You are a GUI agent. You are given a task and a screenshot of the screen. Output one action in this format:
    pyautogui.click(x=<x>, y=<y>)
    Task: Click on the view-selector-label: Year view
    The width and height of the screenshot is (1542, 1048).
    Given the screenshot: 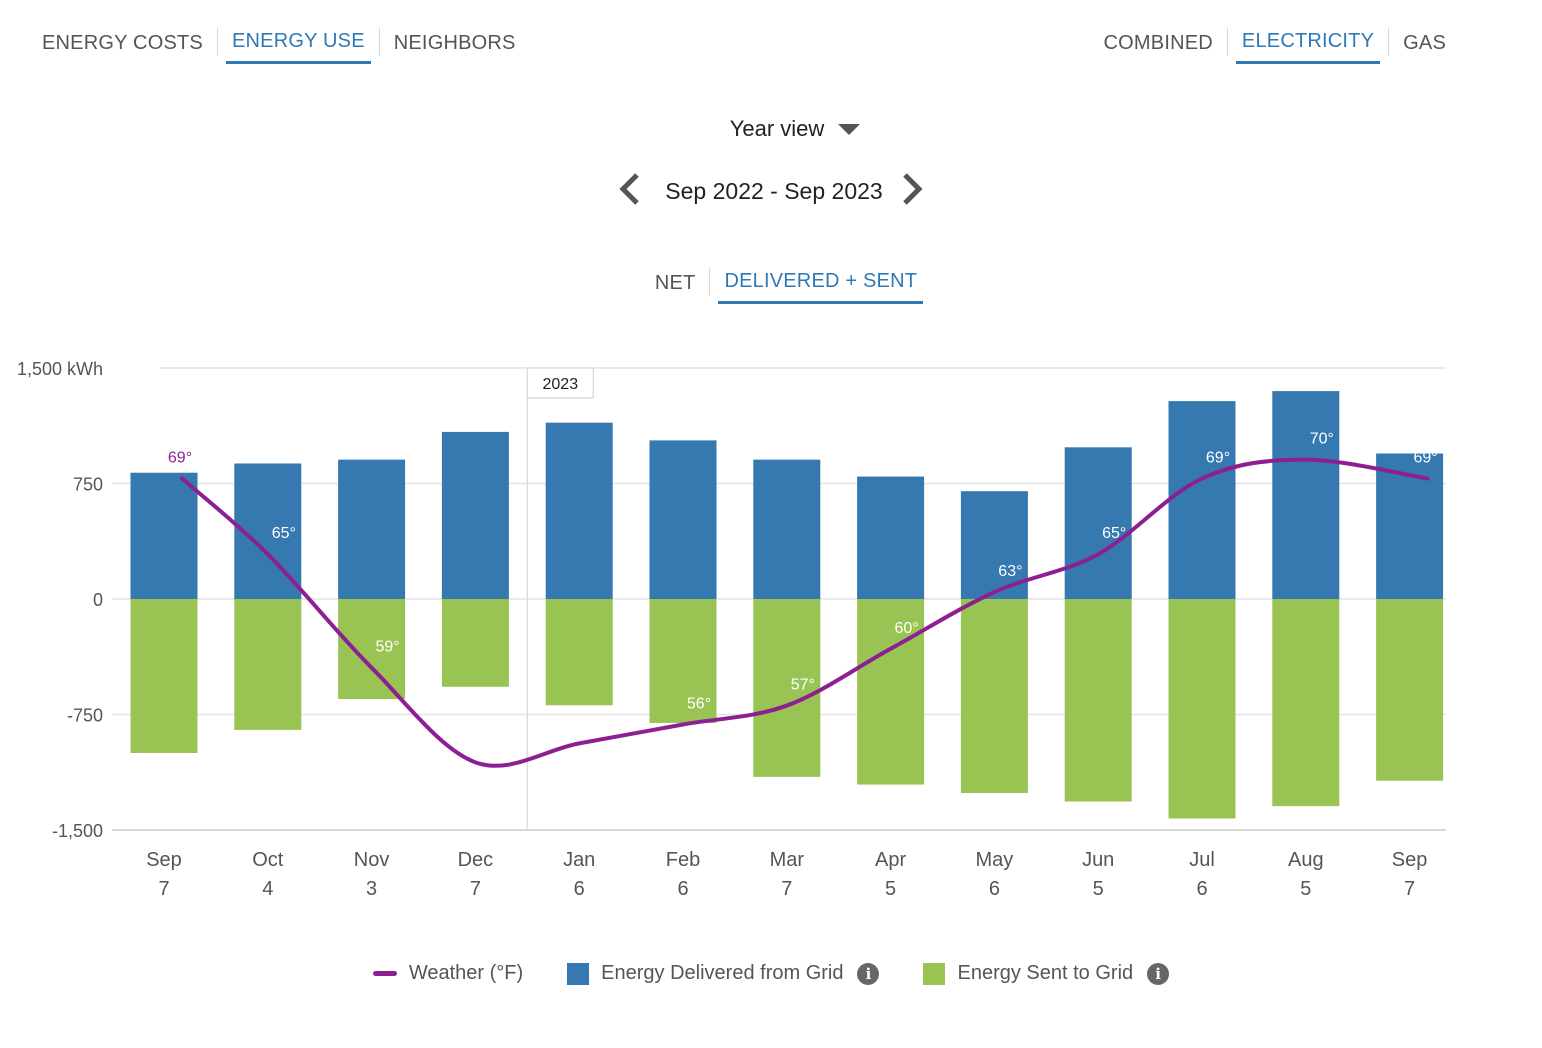 What is the action you would take?
    pyautogui.click(x=777, y=128)
    